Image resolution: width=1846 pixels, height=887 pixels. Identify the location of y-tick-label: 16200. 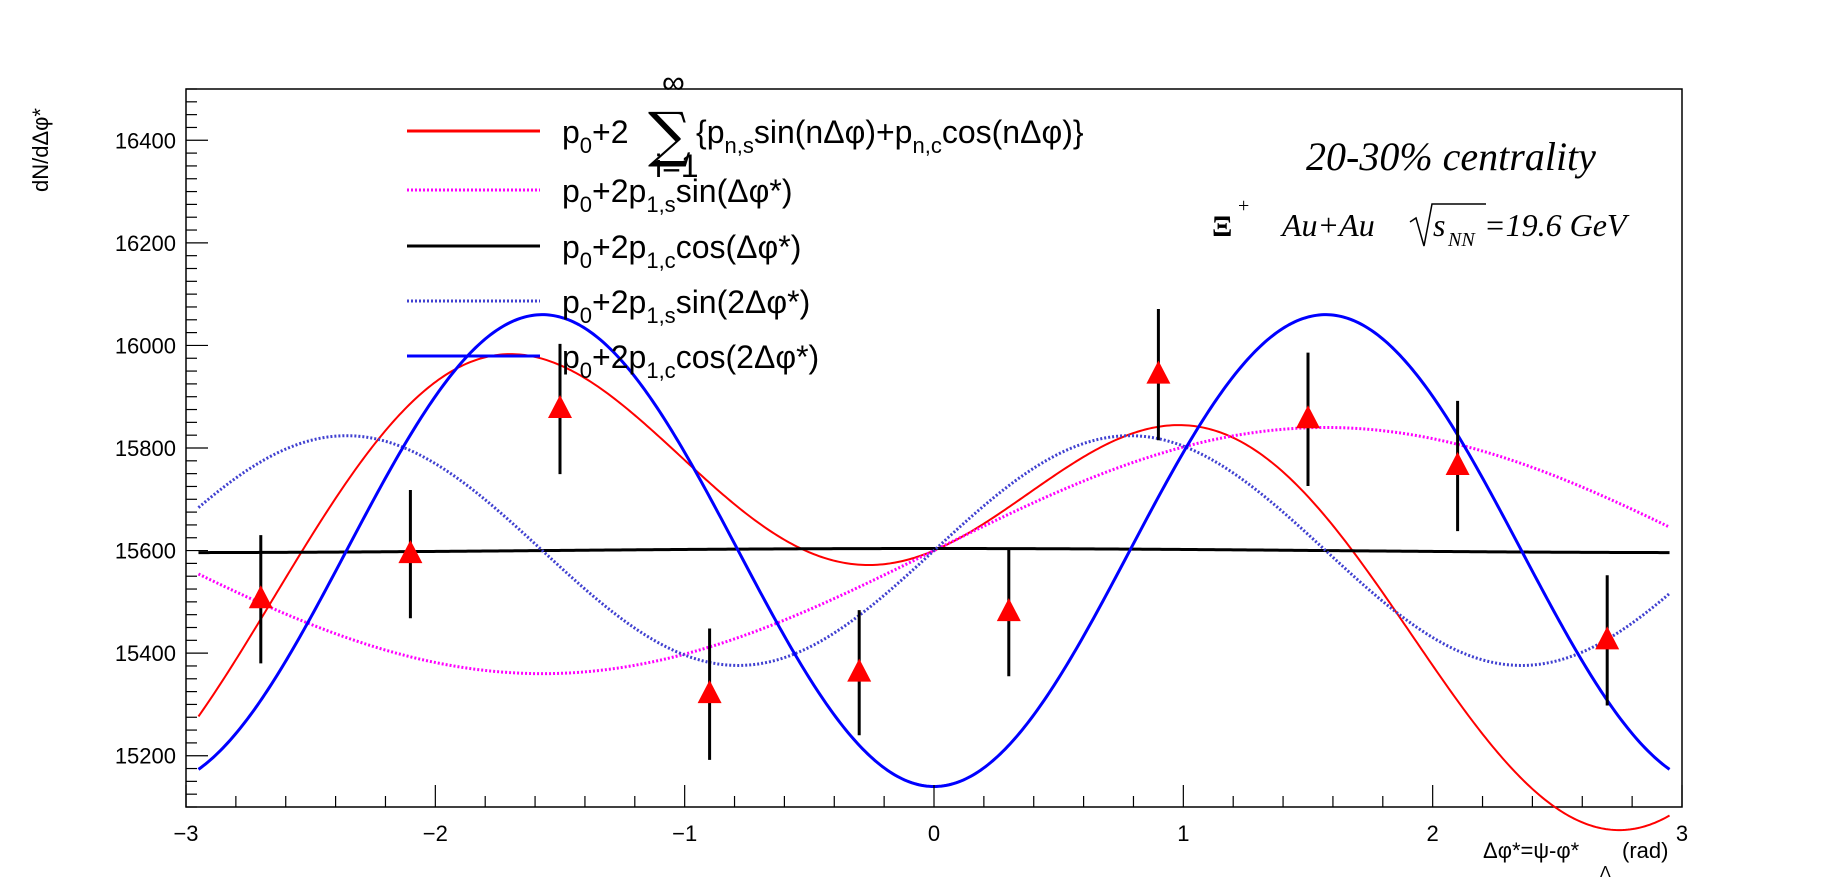
(145, 243).